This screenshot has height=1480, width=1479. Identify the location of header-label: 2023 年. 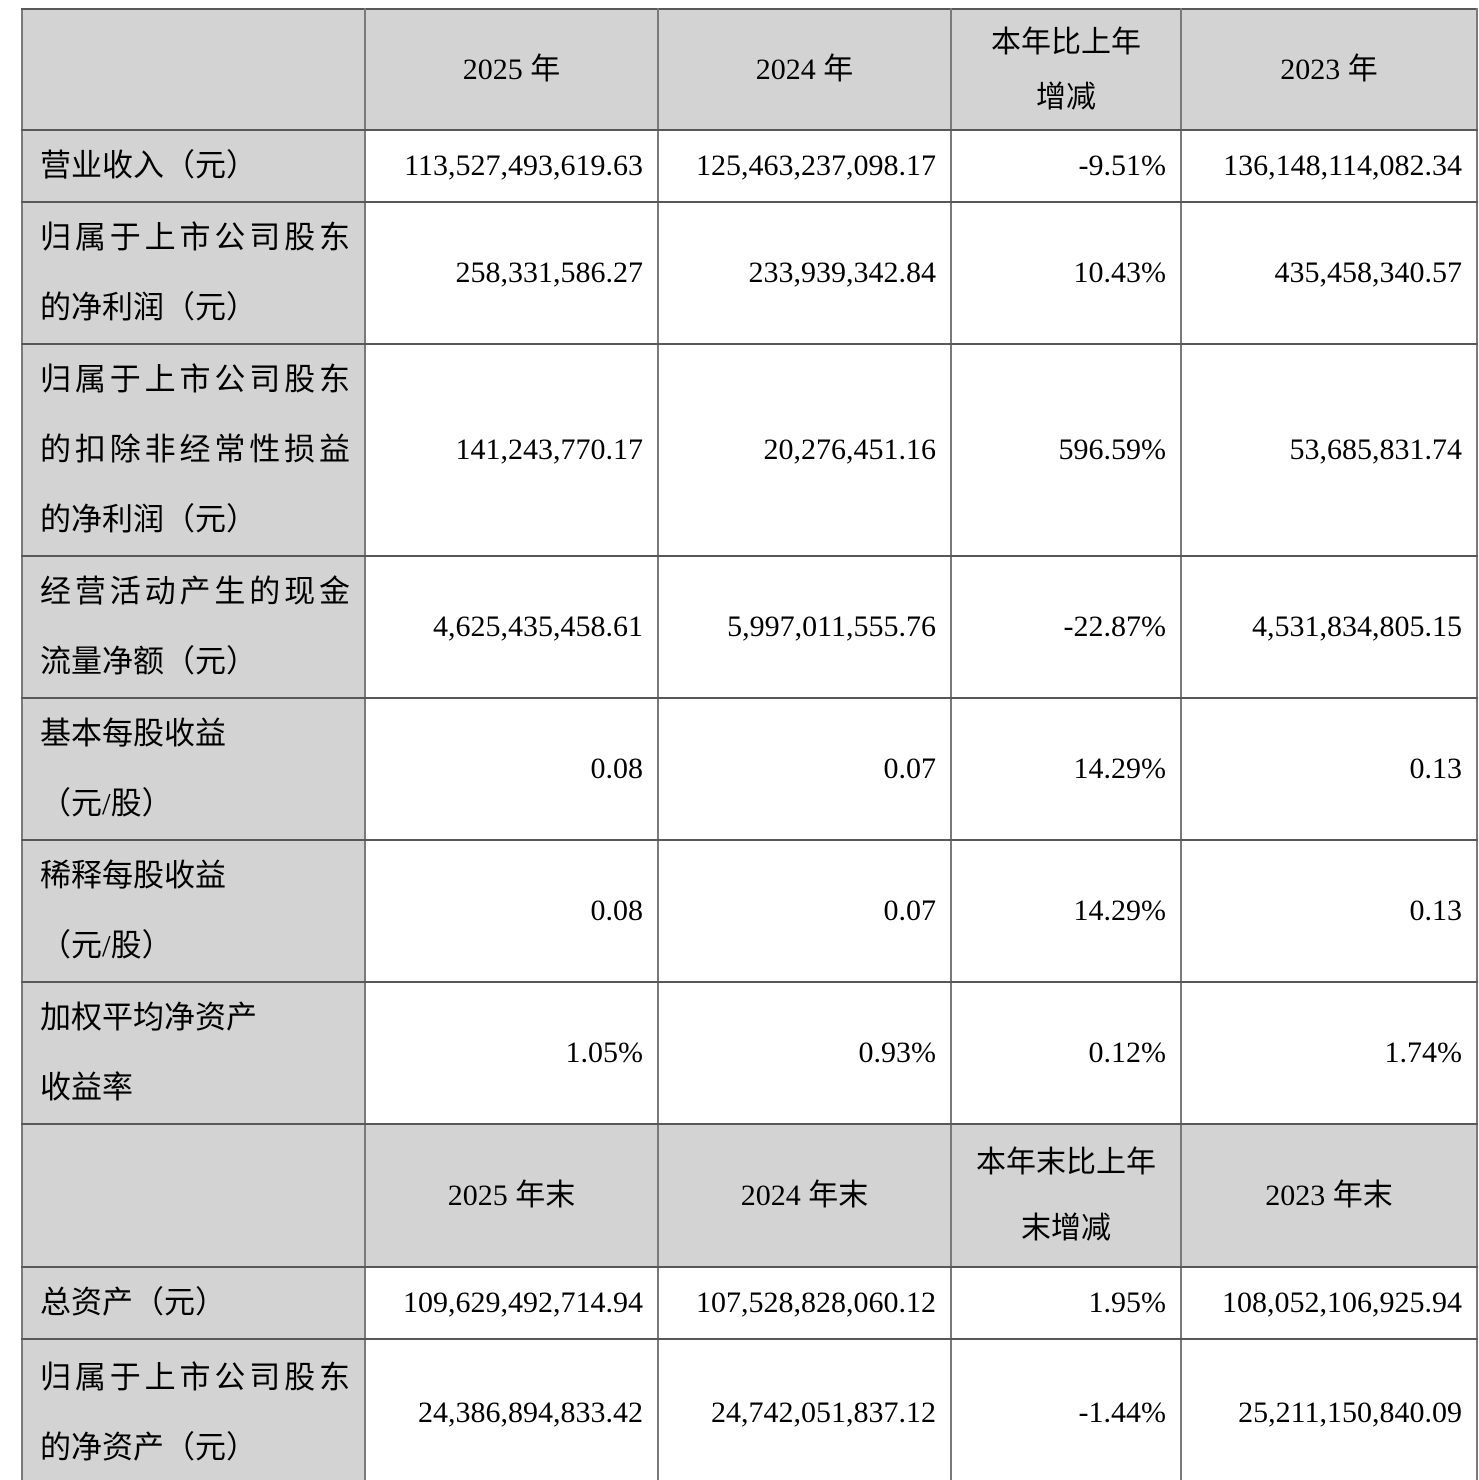
(1329, 69).